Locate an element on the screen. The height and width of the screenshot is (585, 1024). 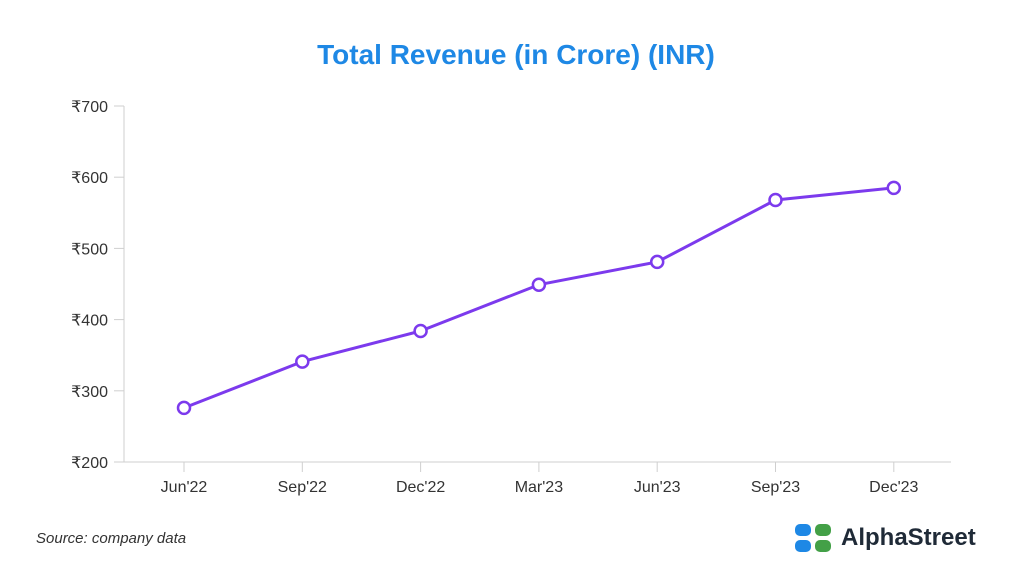
brand-logo: AlphaStreet is located at coordinates (885, 538).